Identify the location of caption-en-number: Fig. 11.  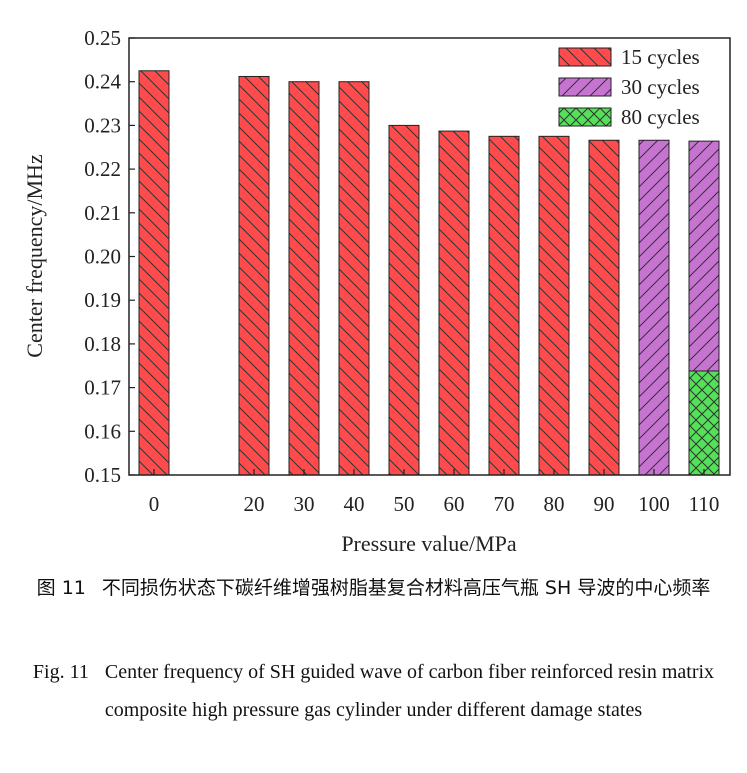
(60, 672).